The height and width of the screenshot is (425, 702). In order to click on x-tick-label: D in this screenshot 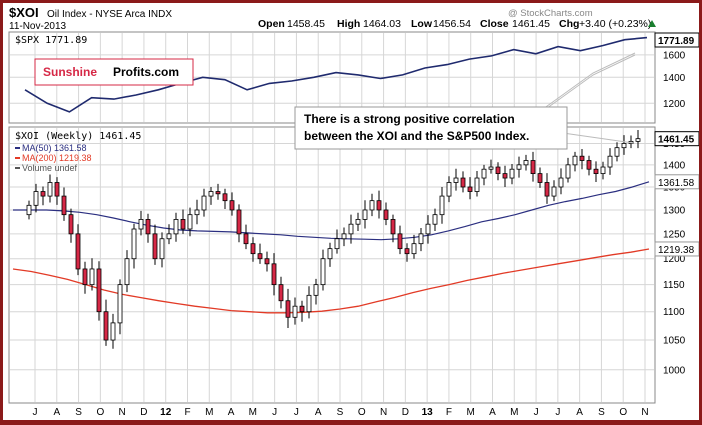, I will do `click(143, 412)`.